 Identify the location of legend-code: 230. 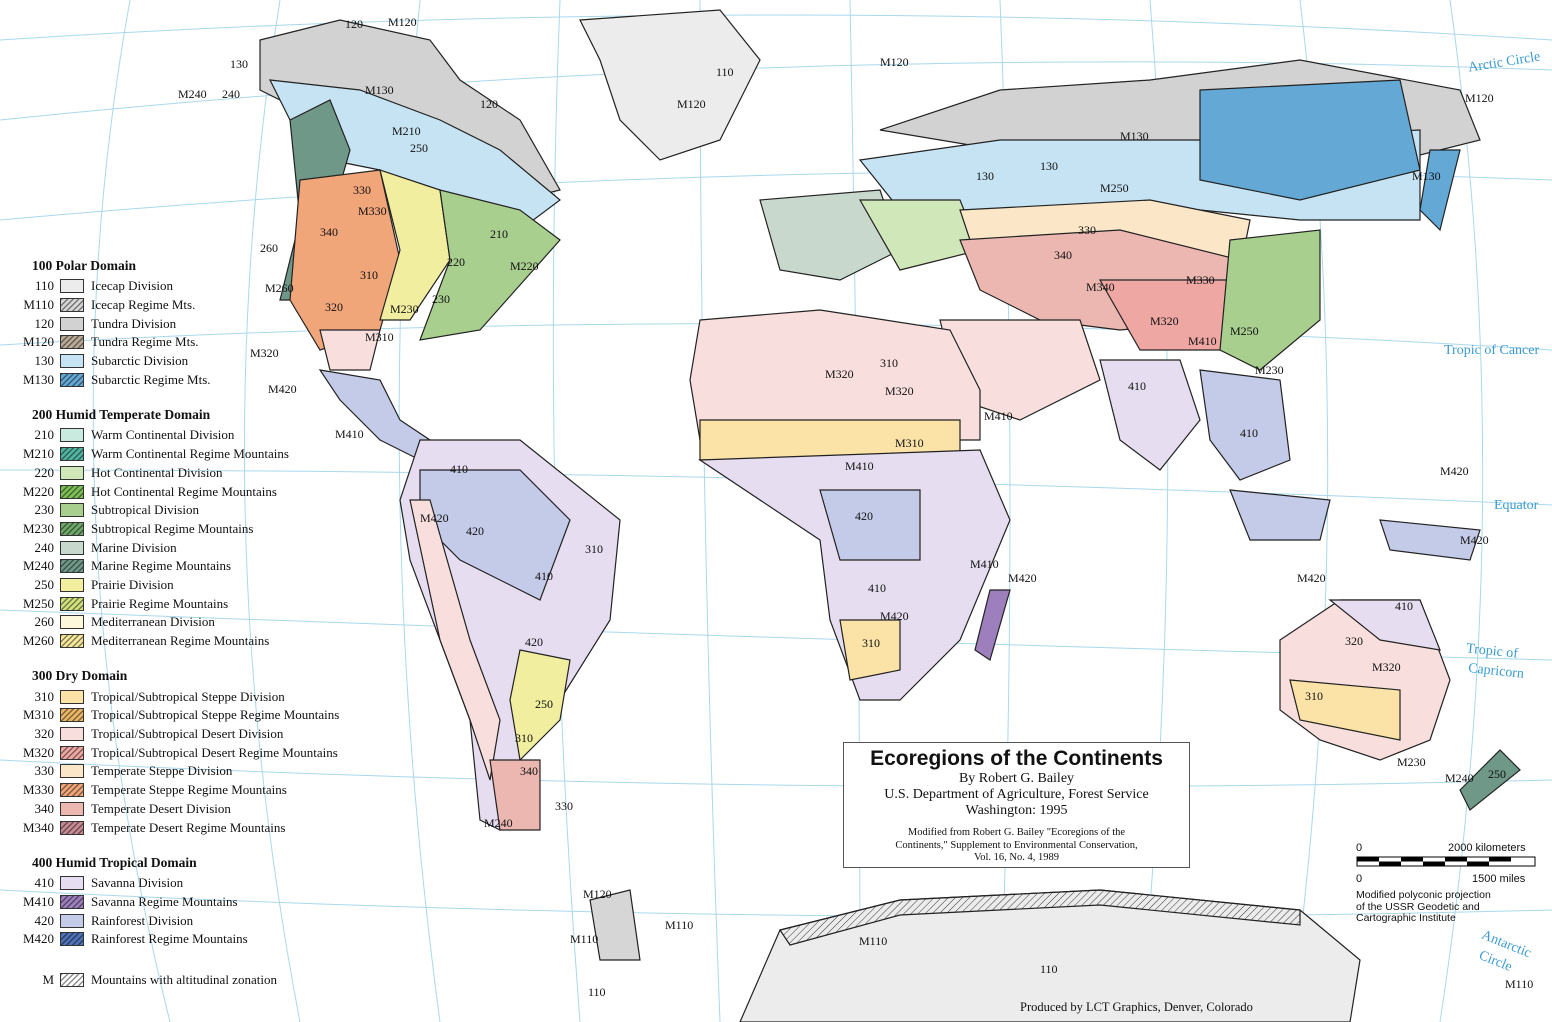
(44, 510).